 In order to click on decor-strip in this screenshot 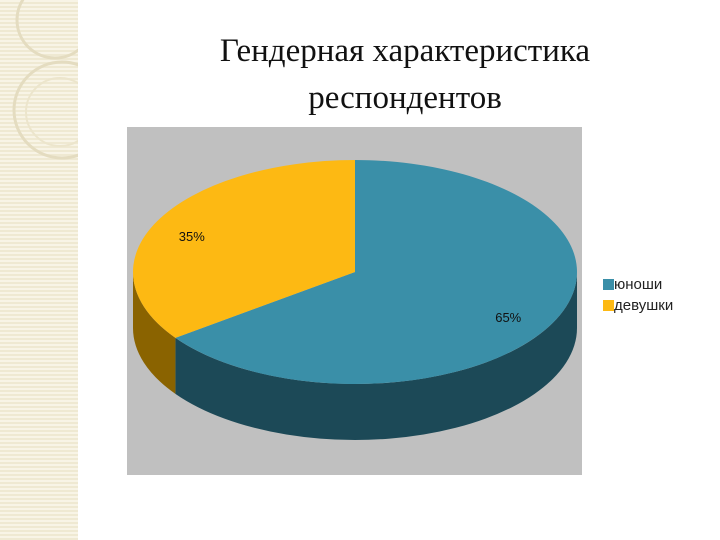, I will do `click(39, 270)`.